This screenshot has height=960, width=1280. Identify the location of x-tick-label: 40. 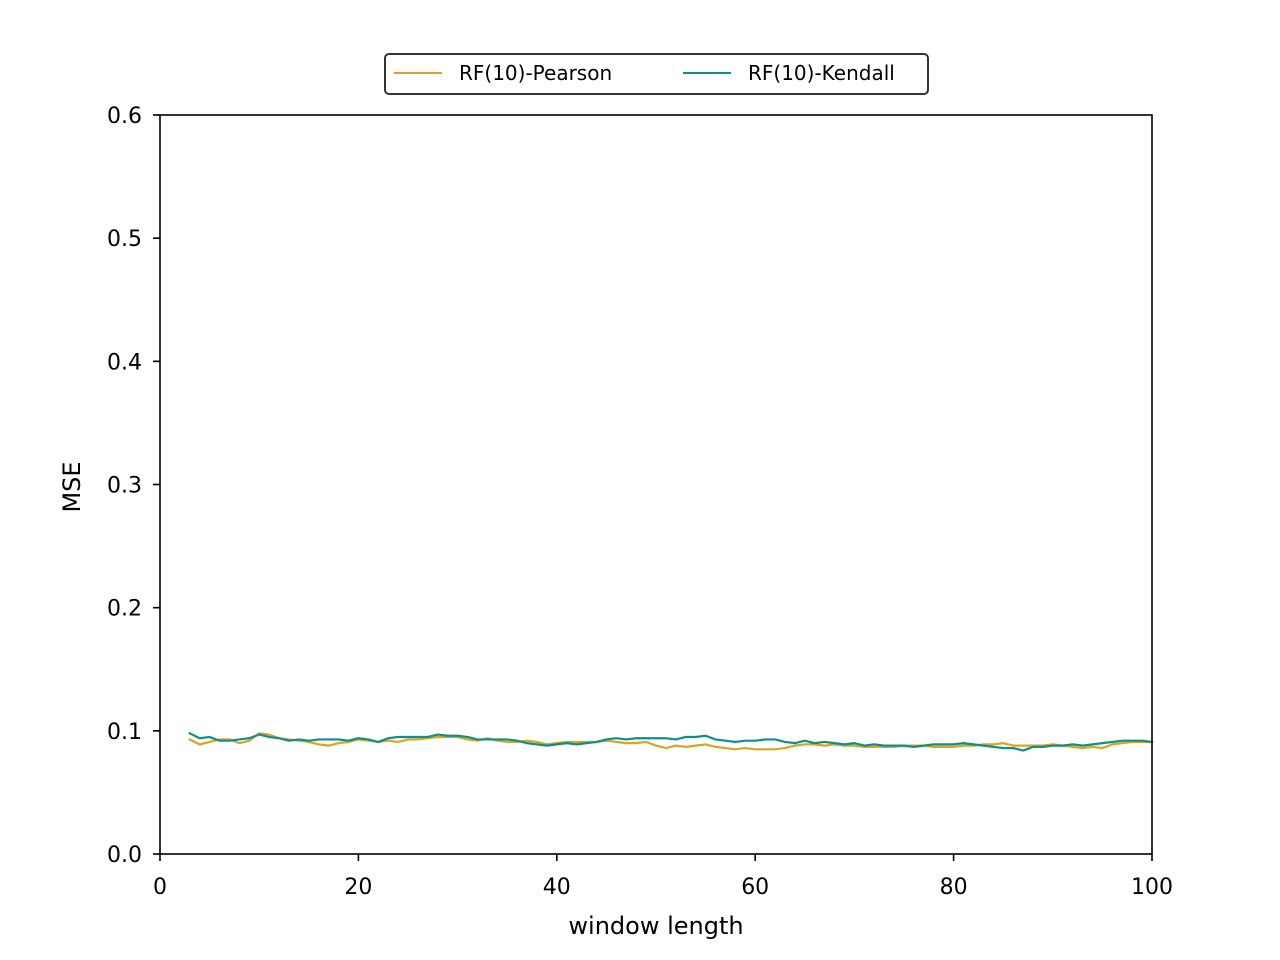
(557, 887).